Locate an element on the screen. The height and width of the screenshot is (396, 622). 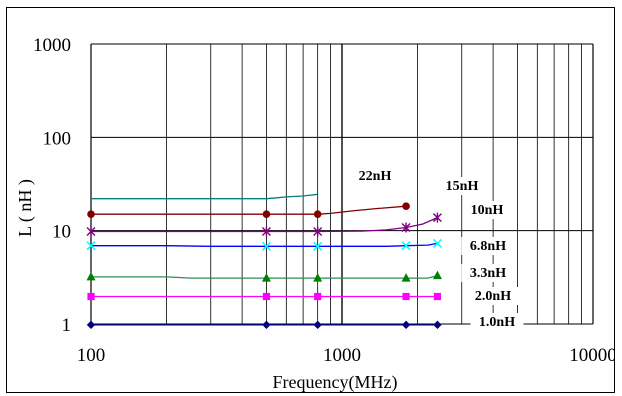
y-tick-label: 1 is located at coordinates (67, 325).